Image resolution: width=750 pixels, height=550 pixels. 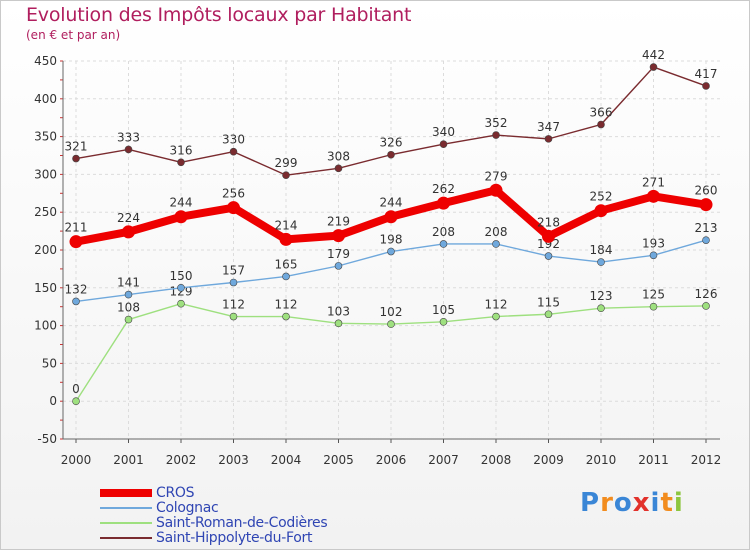 What do you see at coordinates (128, 218) in the screenshot?
I see `data-label-cros: 224` at bounding box center [128, 218].